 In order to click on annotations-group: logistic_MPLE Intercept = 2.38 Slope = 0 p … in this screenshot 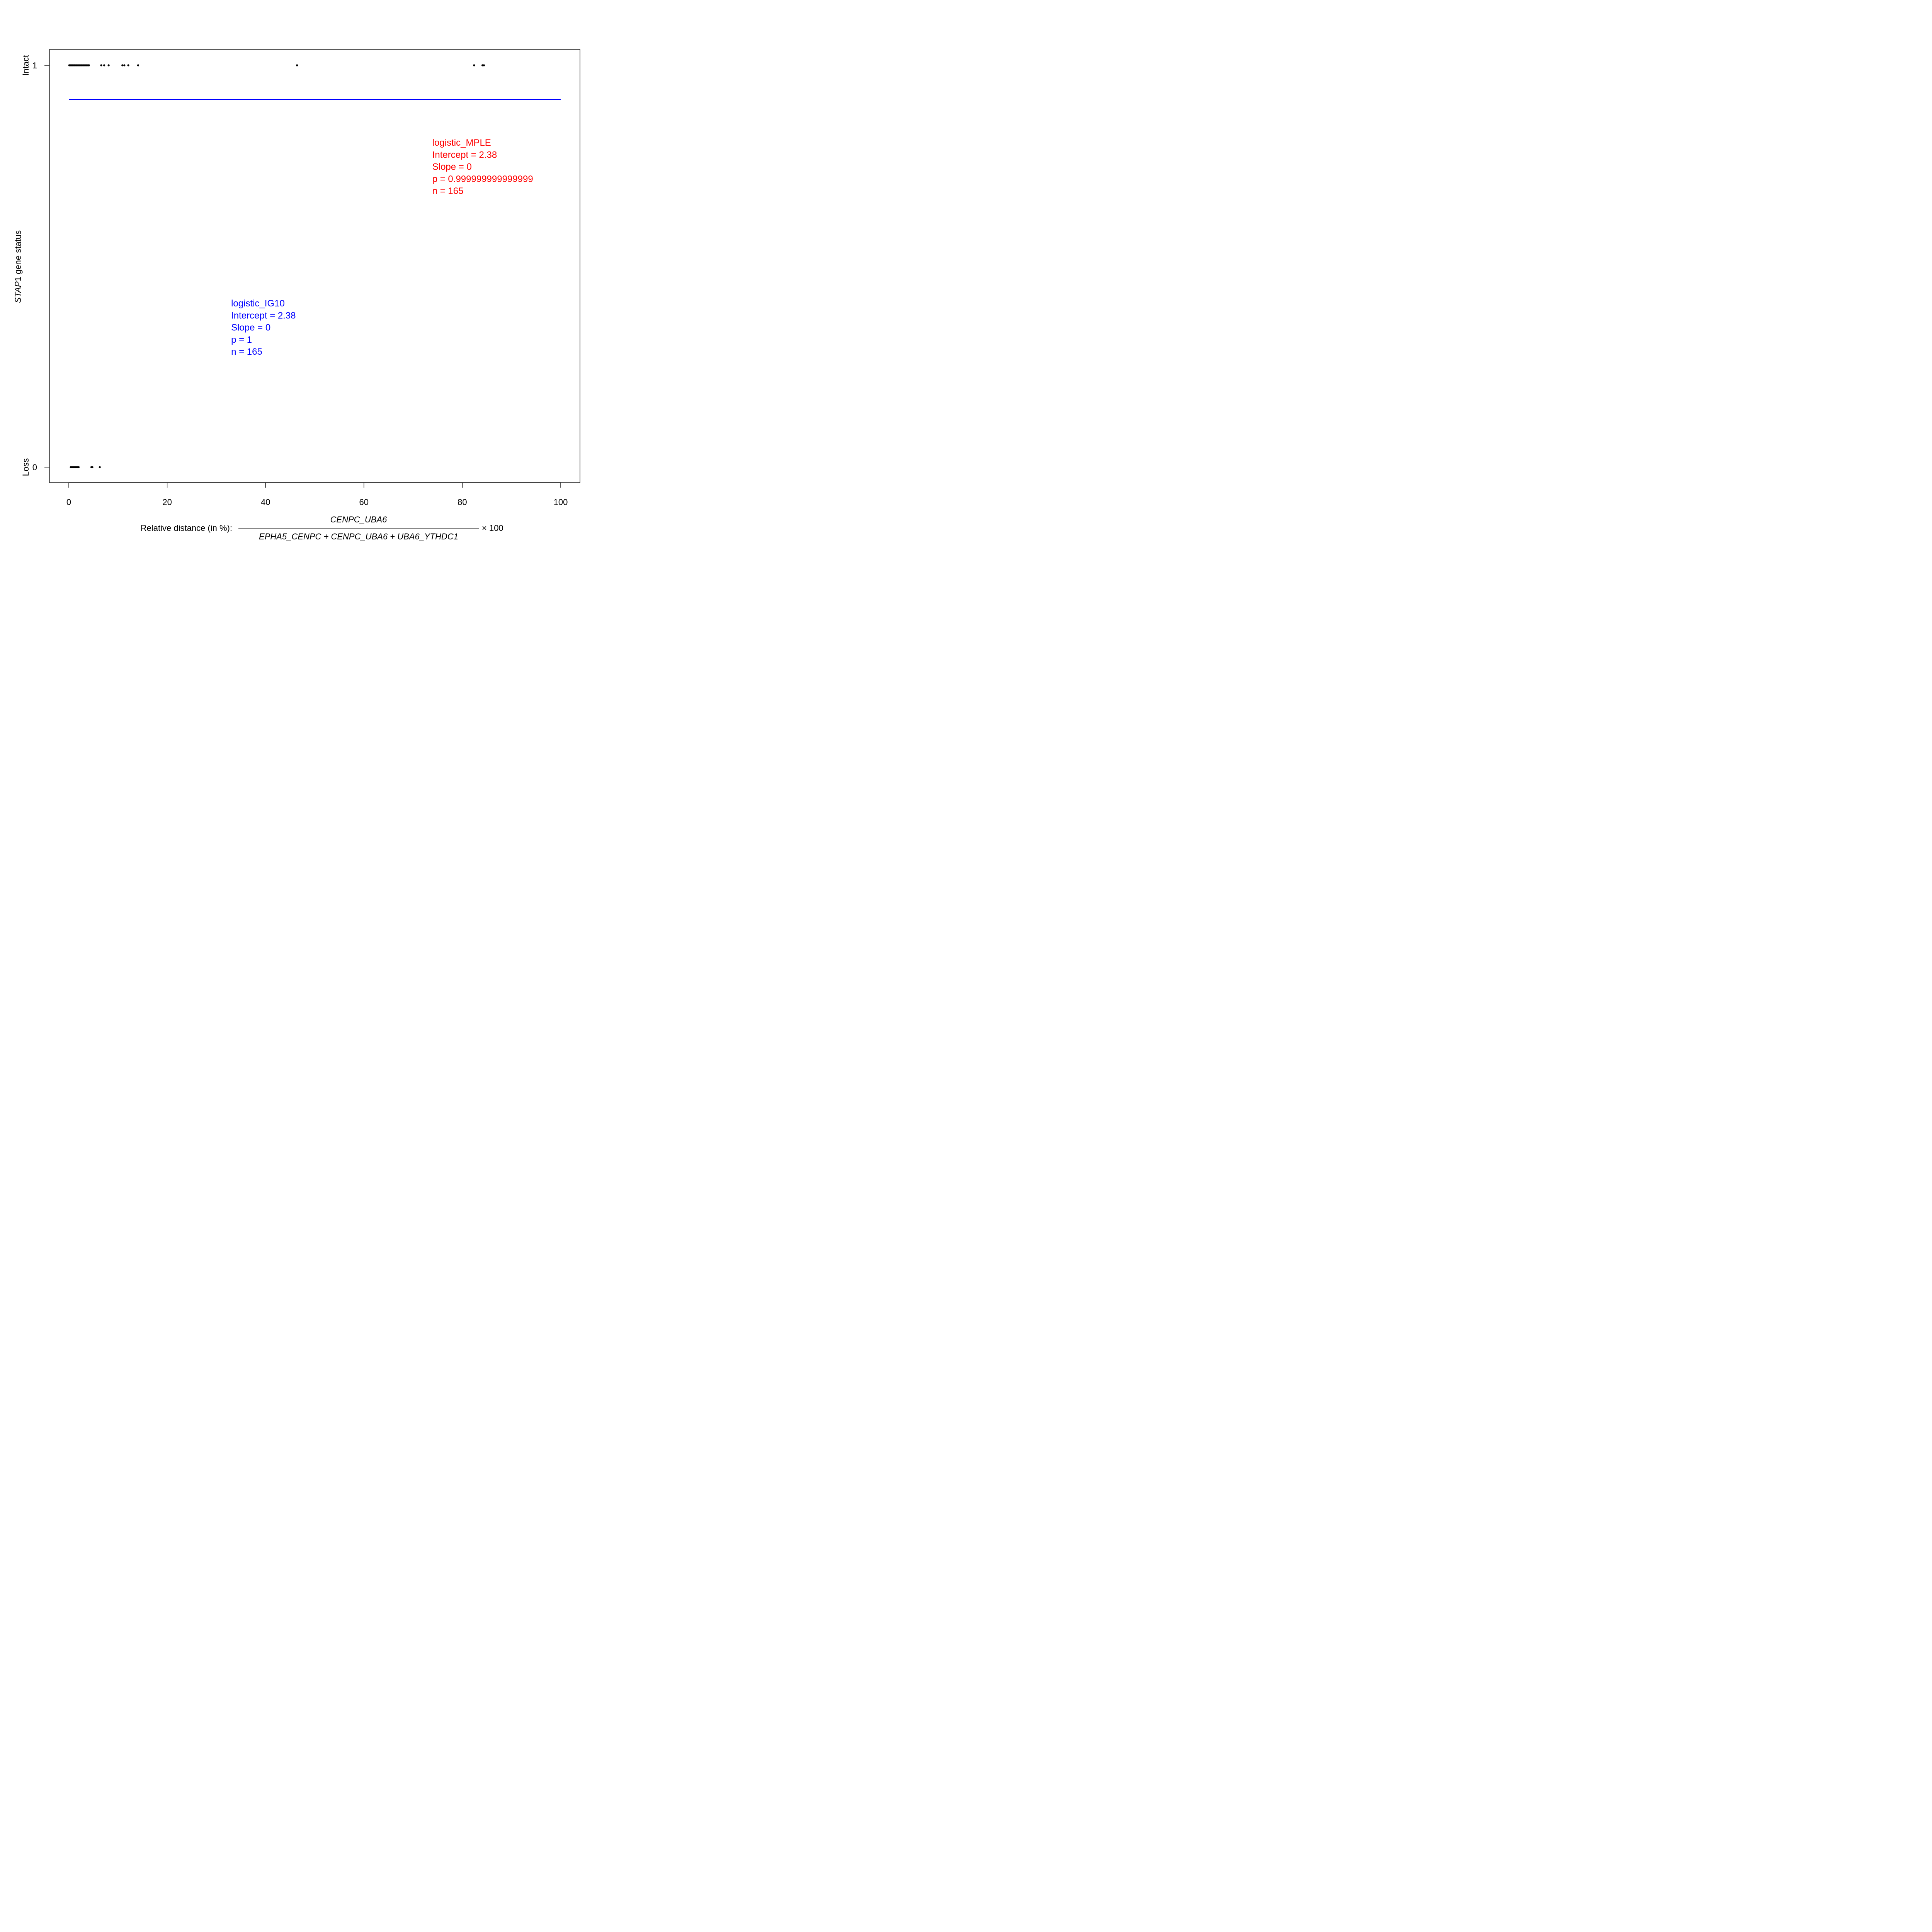, I will do `click(382, 248)`.